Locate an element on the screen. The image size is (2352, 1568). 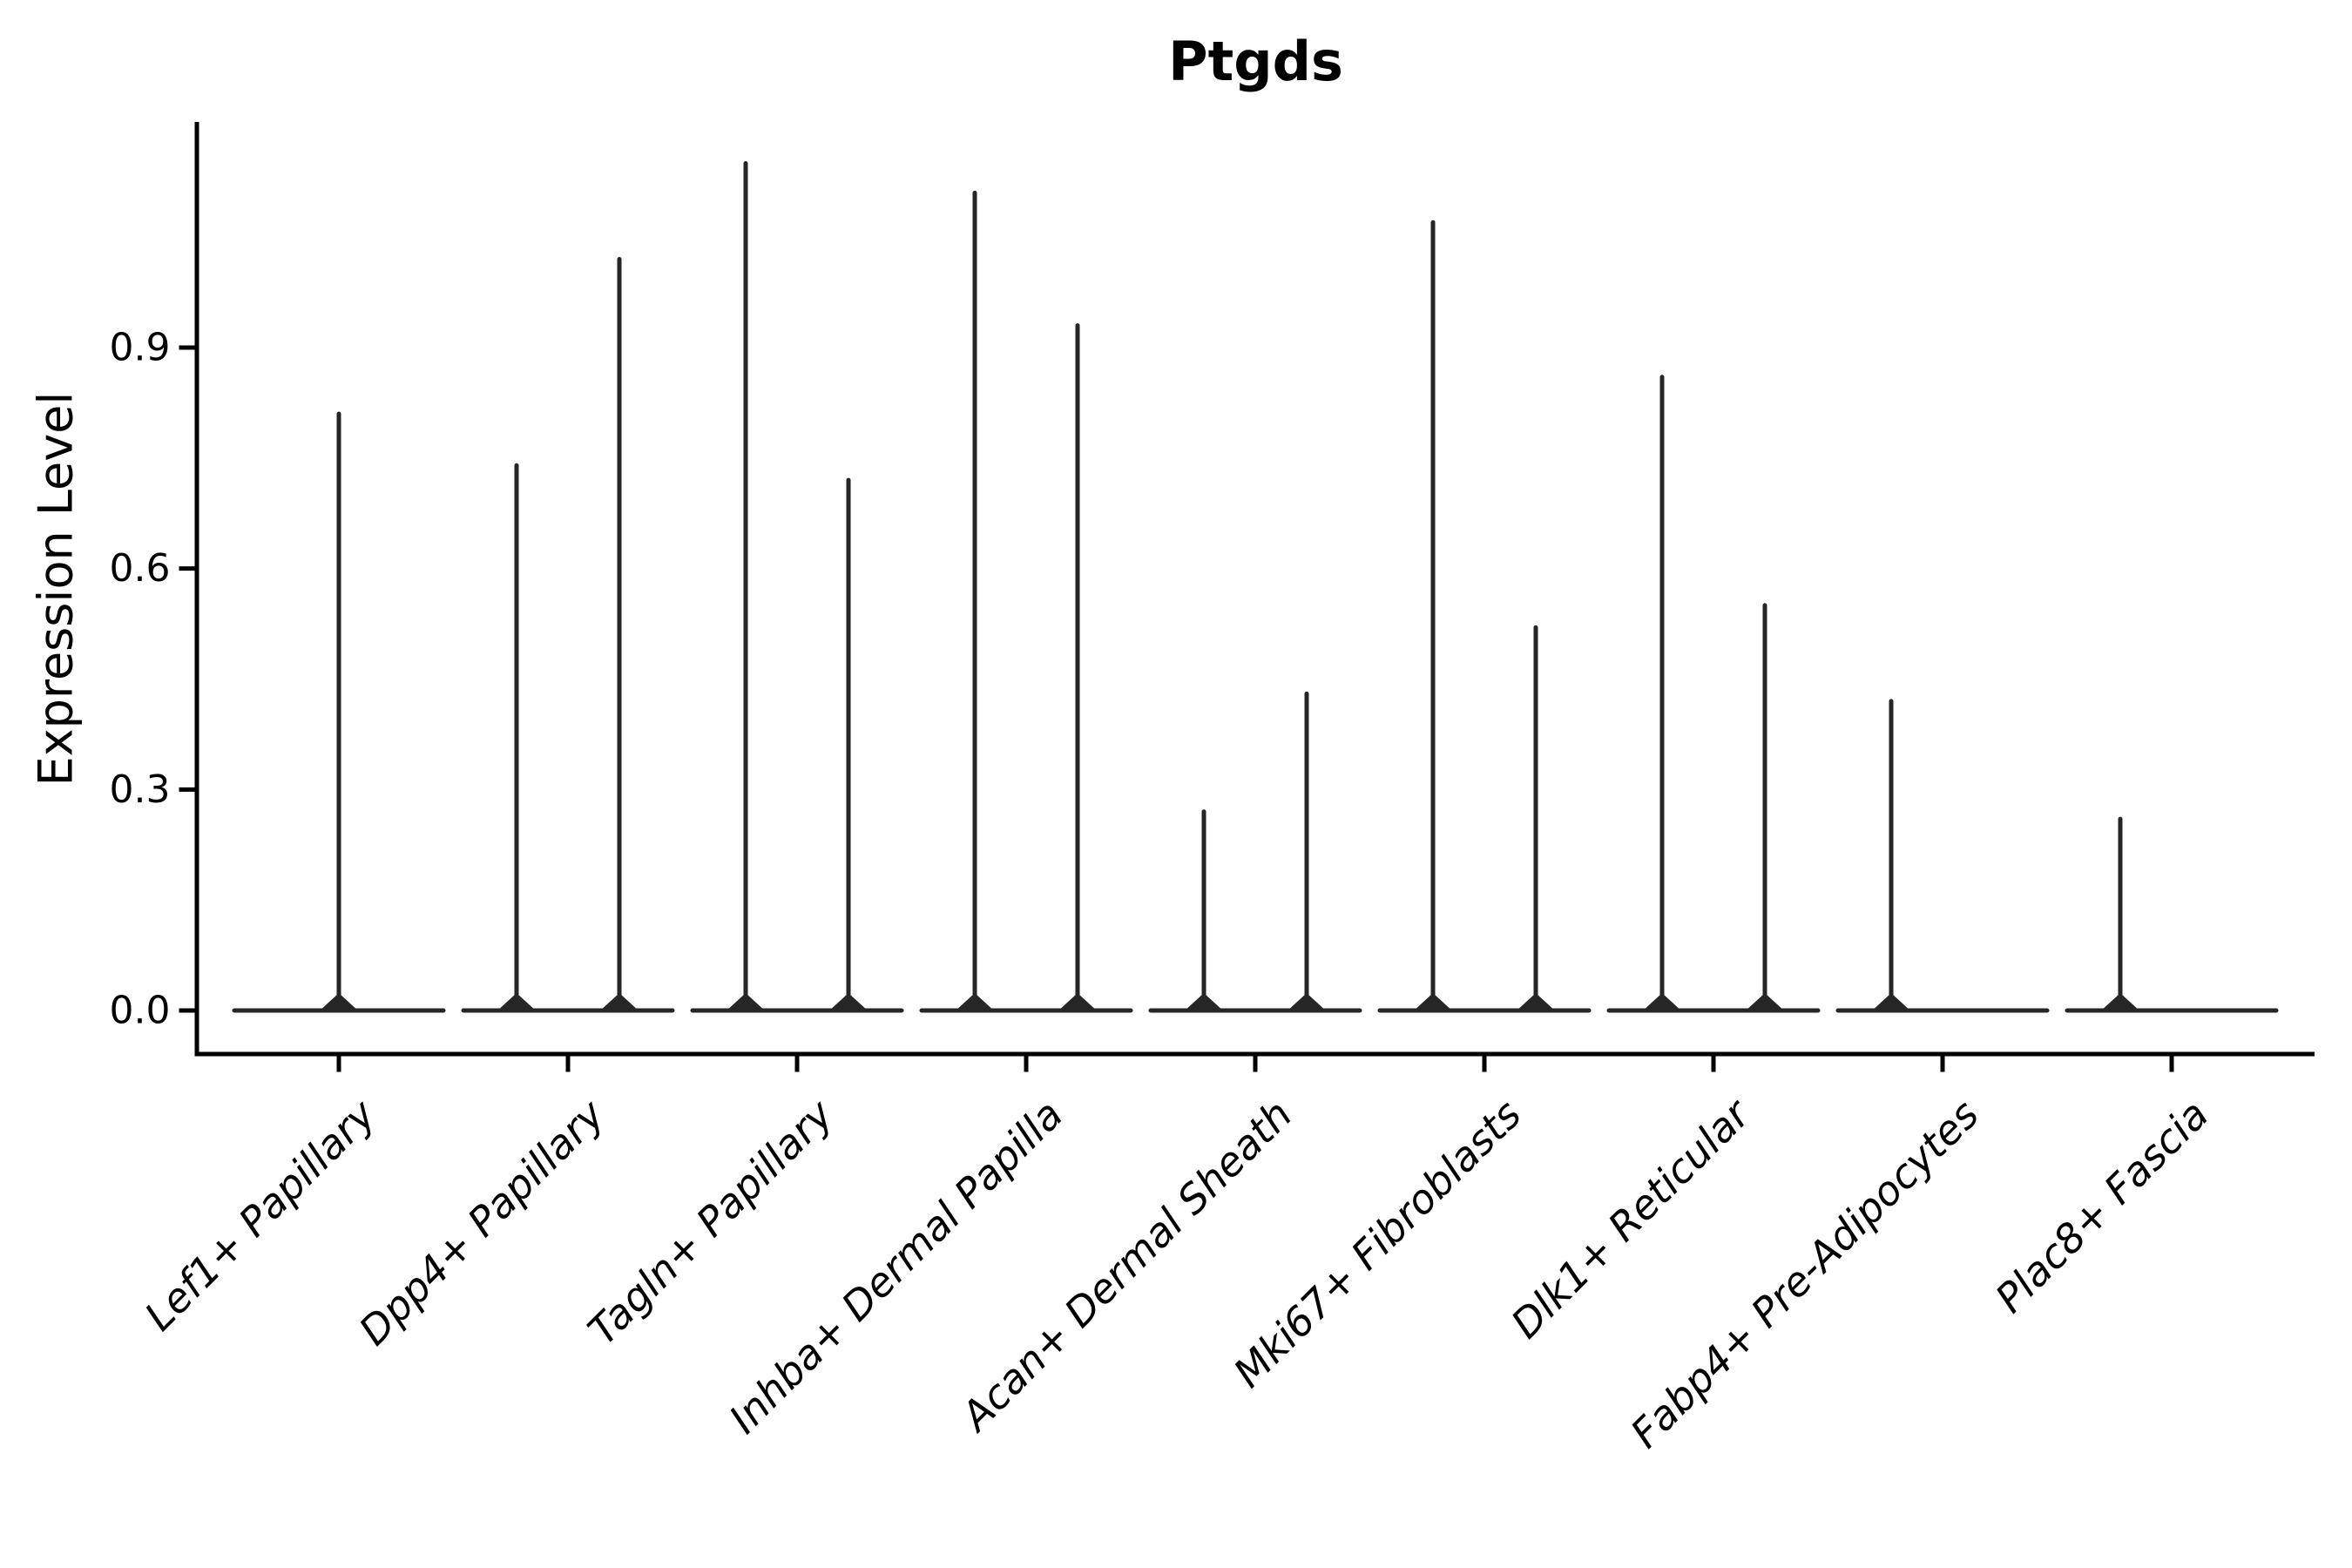
y-tick-label: 0.6 is located at coordinates (140, 569).